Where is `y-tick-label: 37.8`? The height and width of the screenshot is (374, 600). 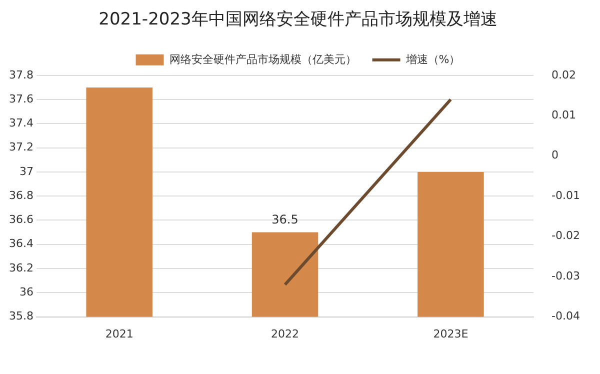 y-tick-label: 37.8 is located at coordinates (21, 75).